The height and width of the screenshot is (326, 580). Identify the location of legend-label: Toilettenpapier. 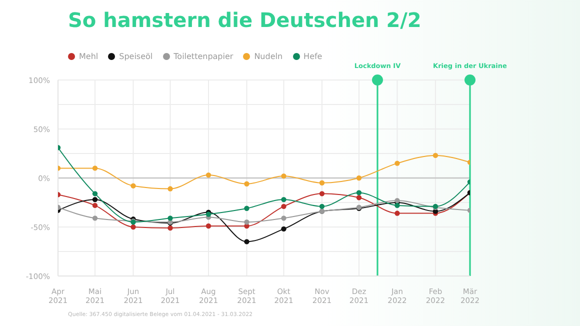
(203, 56).